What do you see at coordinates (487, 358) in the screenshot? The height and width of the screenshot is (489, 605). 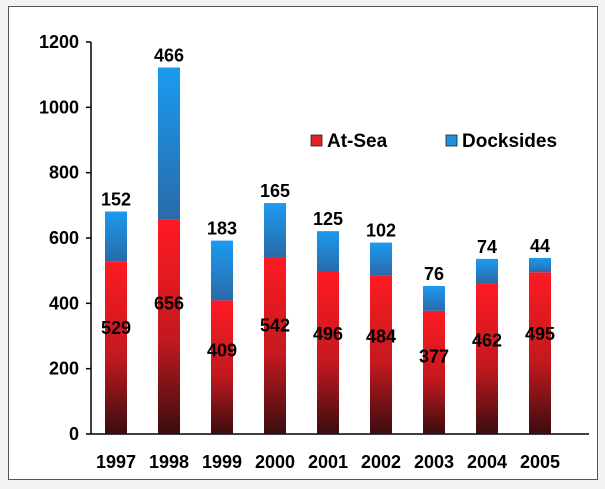 I see `bar-at-sea-2004` at bounding box center [487, 358].